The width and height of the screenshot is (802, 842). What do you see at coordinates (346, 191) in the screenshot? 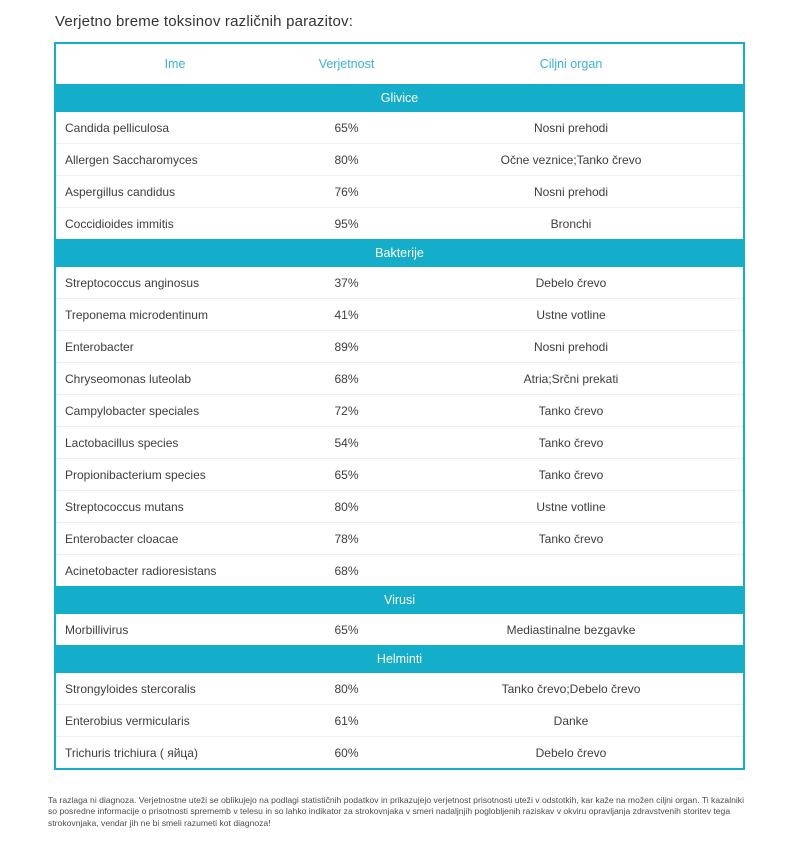
I see `cell-probability: 76%` at bounding box center [346, 191].